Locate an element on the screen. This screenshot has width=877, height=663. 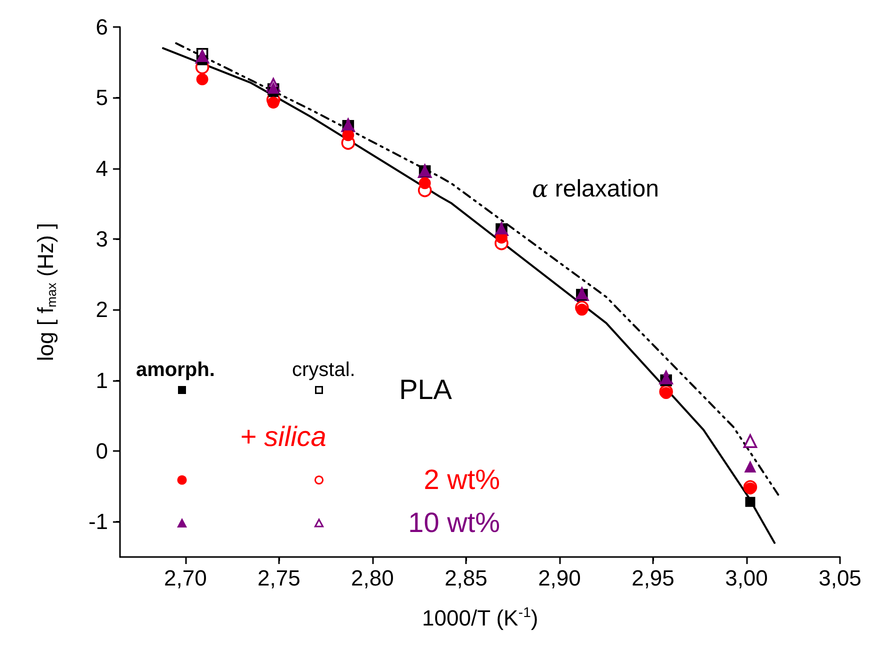
y-axis-title: log [ fmax (Hz) ] is located at coordinates (46, 292).